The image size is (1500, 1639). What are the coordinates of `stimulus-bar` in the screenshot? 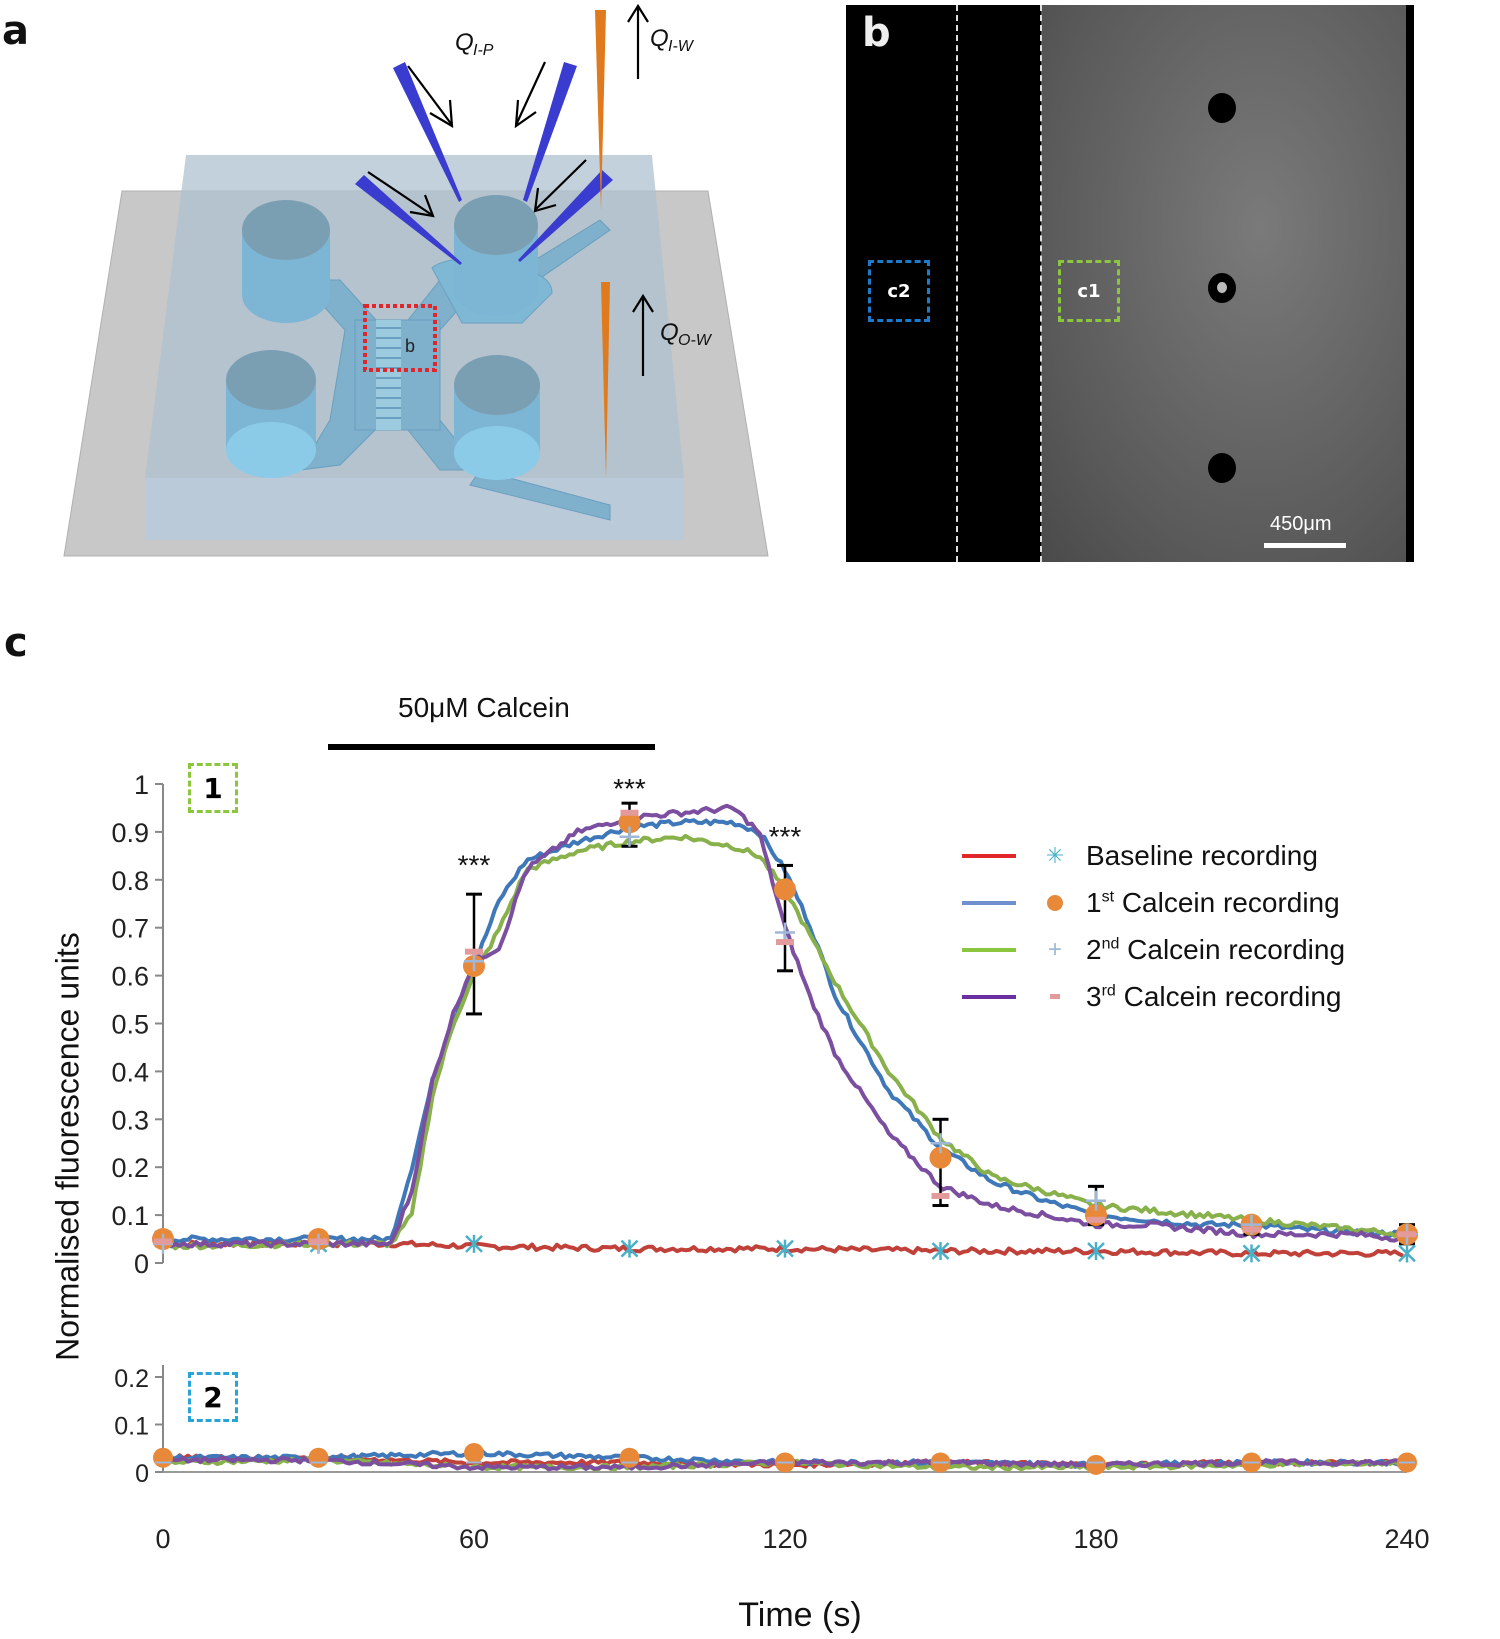 It's located at (491, 747).